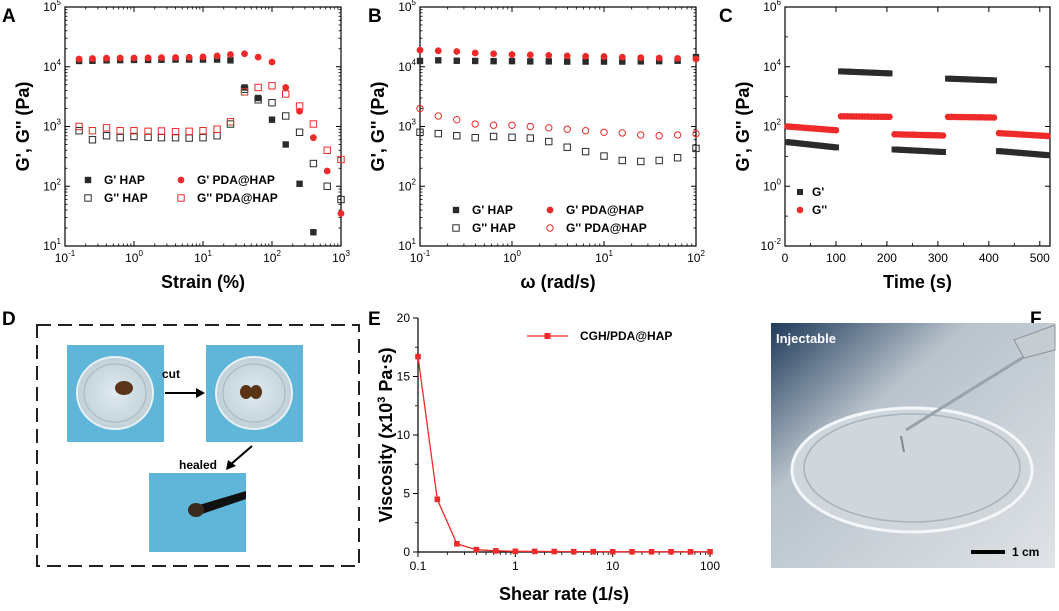 Image resolution: width=1059 pixels, height=611 pixels. What do you see at coordinates (558, 126) in the screenshot?
I see `plot-frame` at bounding box center [558, 126].